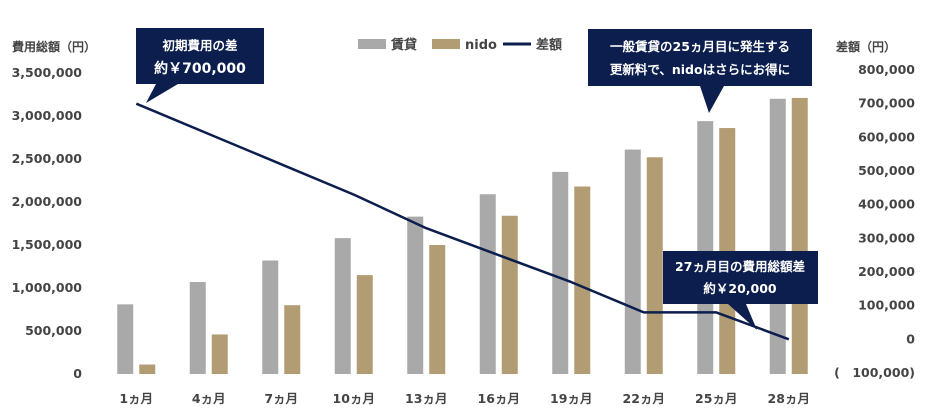 This screenshot has height=418, width=925. Describe the element at coordinates (446, 44) in the screenshot. I see `legend-swatch-nido` at that location.